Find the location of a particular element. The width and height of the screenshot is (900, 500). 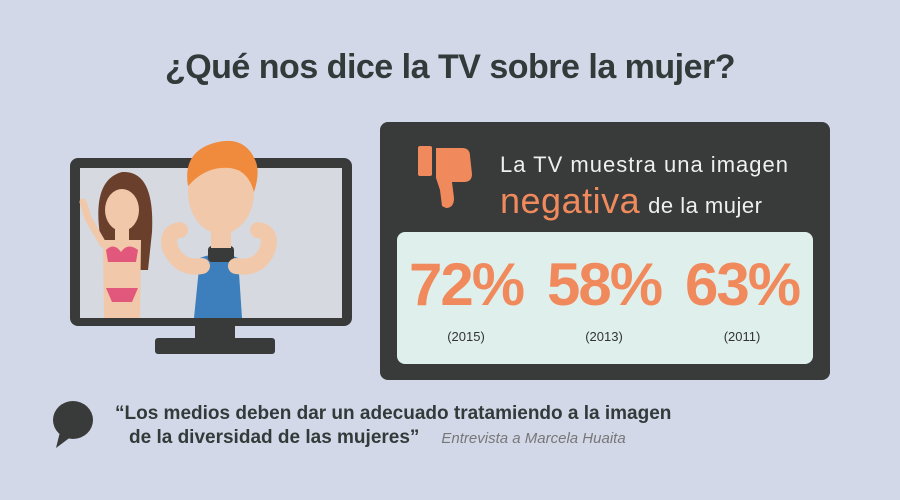

speech-bubble-icon is located at coordinates (73, 425).